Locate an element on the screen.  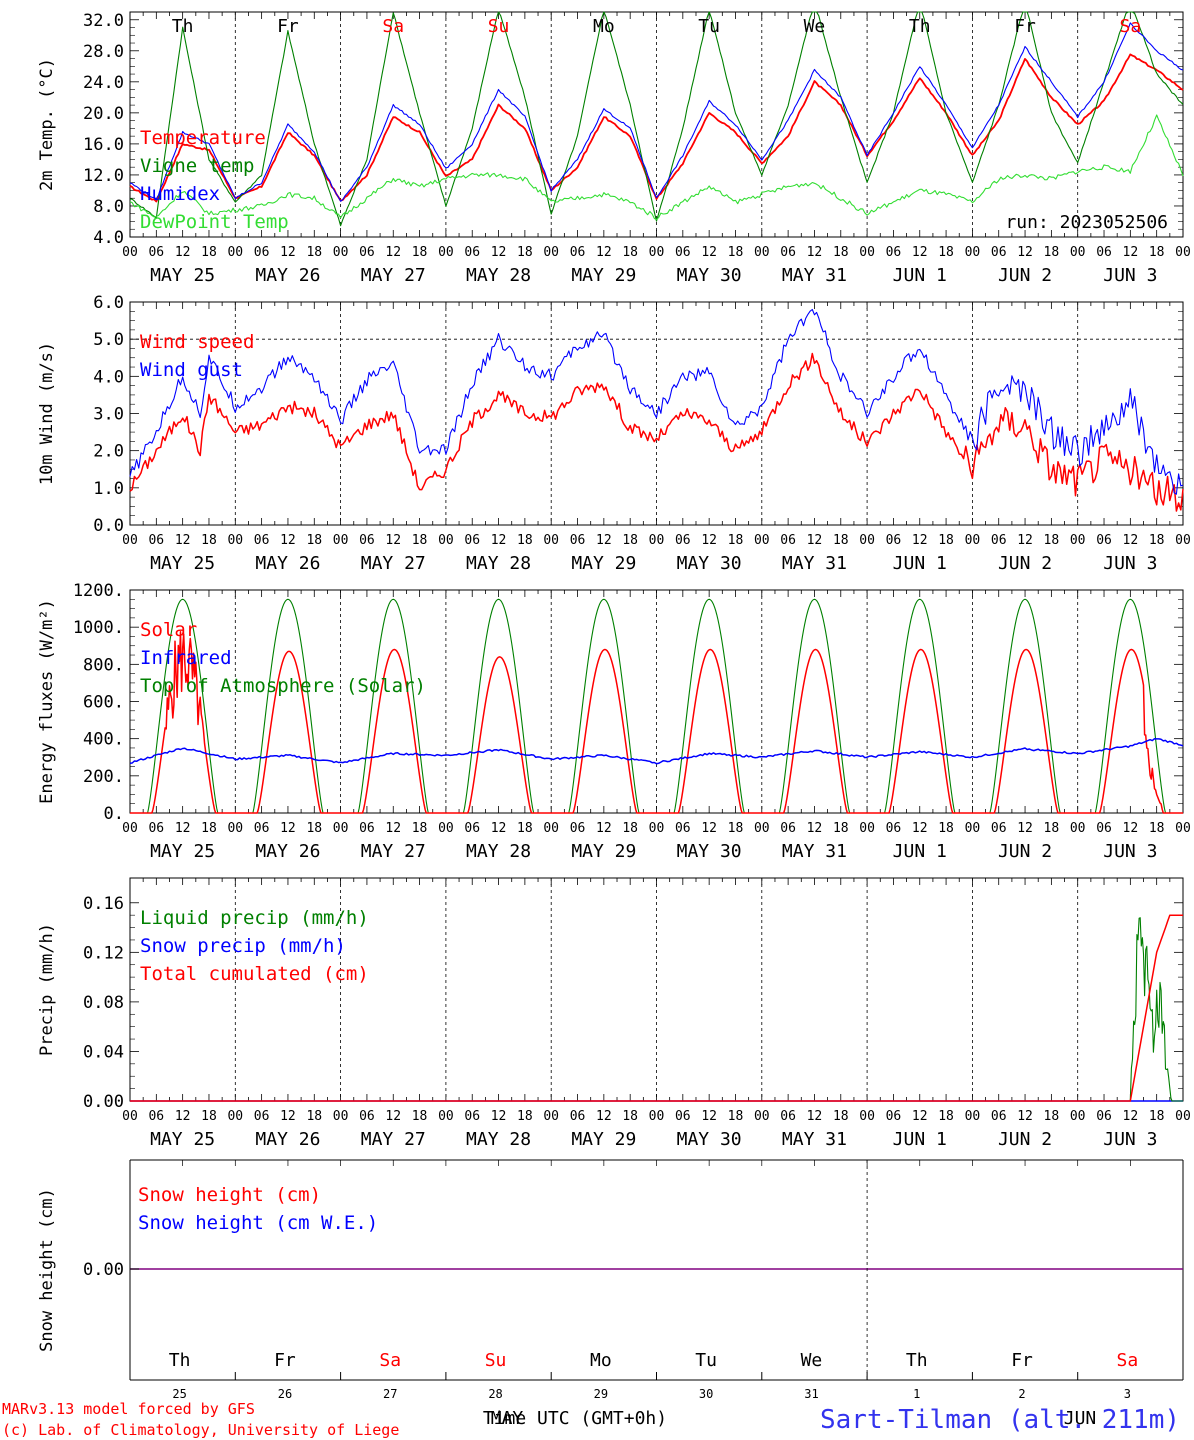
legend-entry: Temperature is located at coordinates (203, 138).